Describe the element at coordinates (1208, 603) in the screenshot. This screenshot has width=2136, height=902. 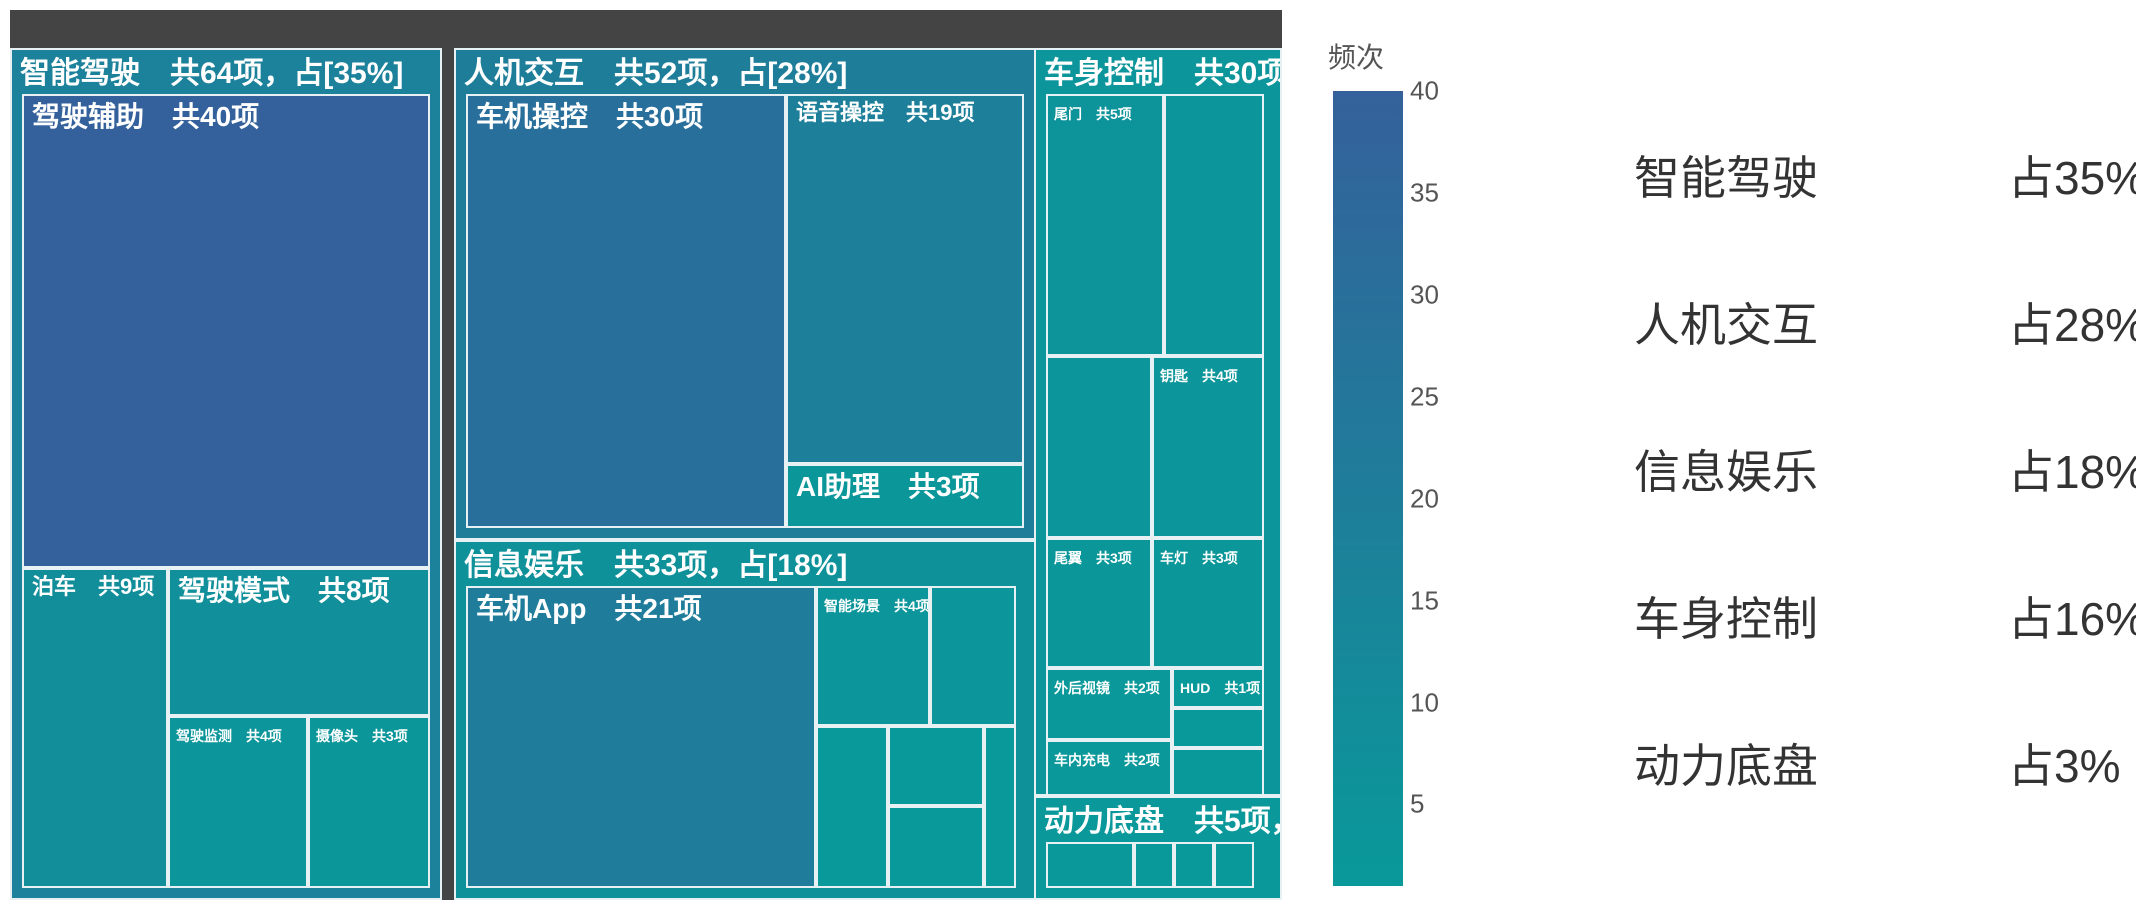
I see `treemap-leaf-tile: 车灯 共3项` at that location.